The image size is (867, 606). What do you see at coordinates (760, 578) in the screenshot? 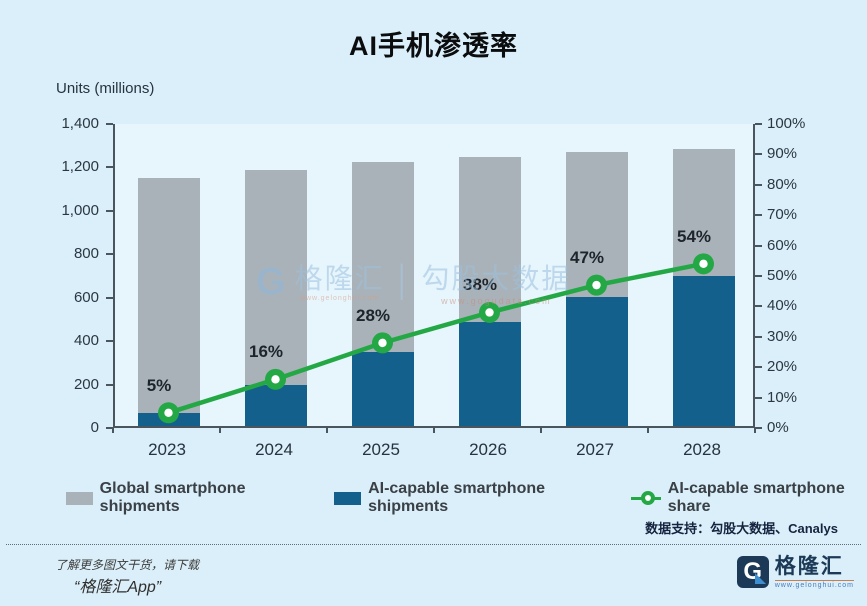
I see `brand-logo-arrow-icon` at bounding box center [760, 578].